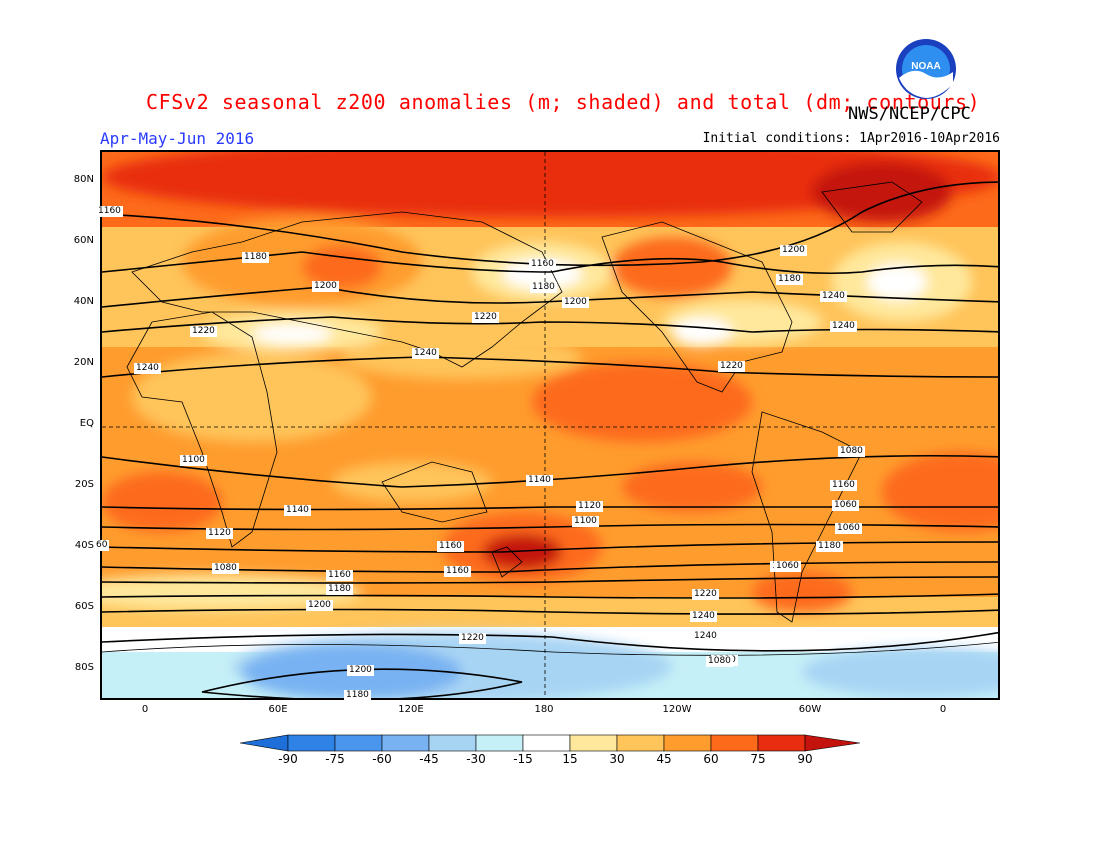 Image resolution: width=1100 pixels, height=850 pixels. I want to click on colorbar-swatch-neg75, so click(311, 743).